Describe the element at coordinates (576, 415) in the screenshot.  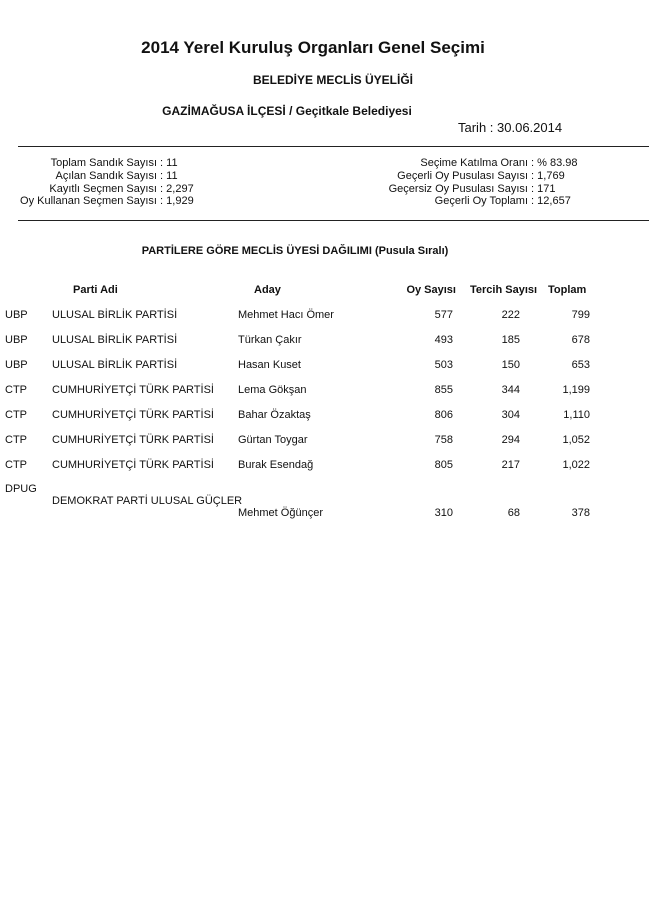
I see `total-votes: 1,110` at that location.